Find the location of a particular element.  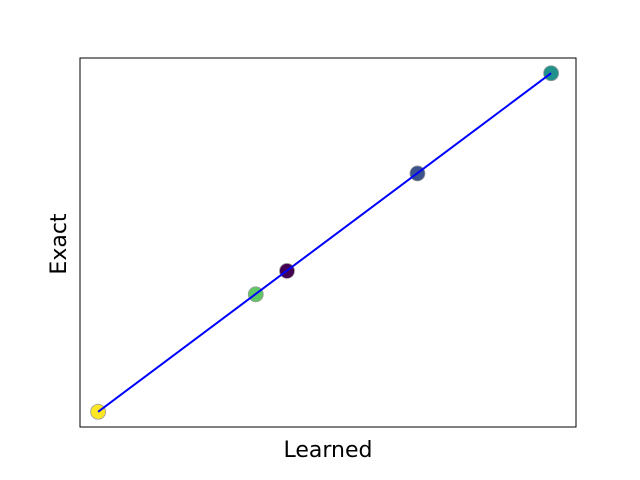

x-axis-label: Learned is located at coordinates (328, 450).